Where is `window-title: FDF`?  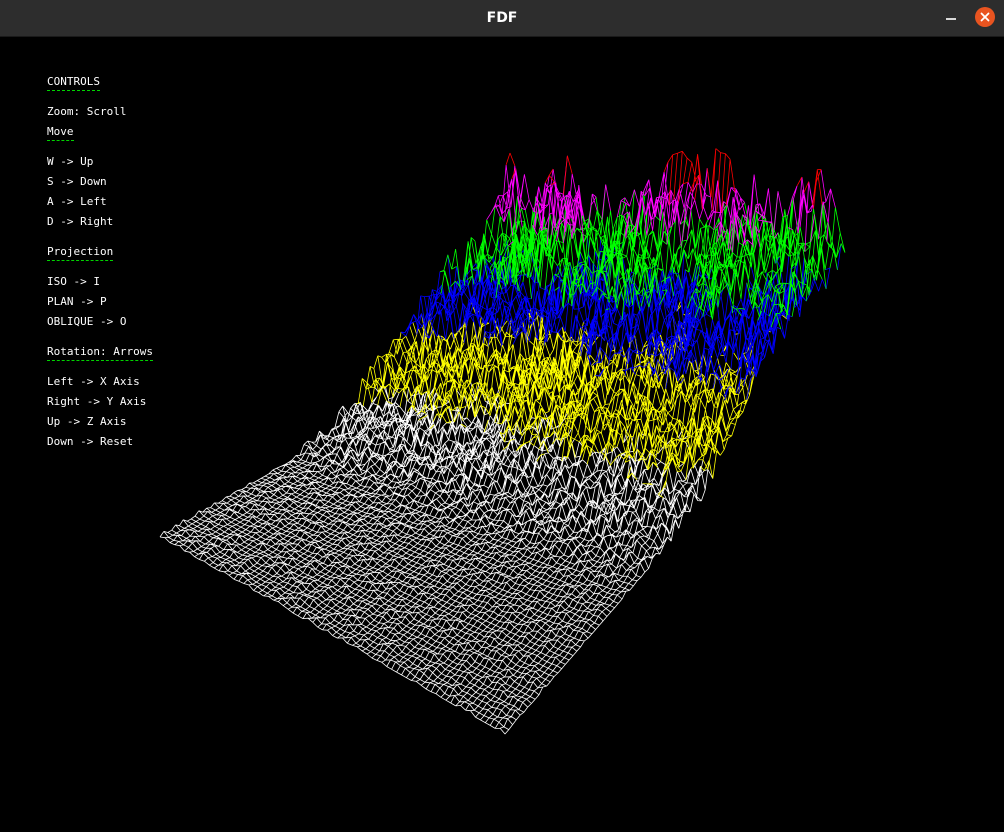 window-title: FDF is located at coordinates (502, 18).